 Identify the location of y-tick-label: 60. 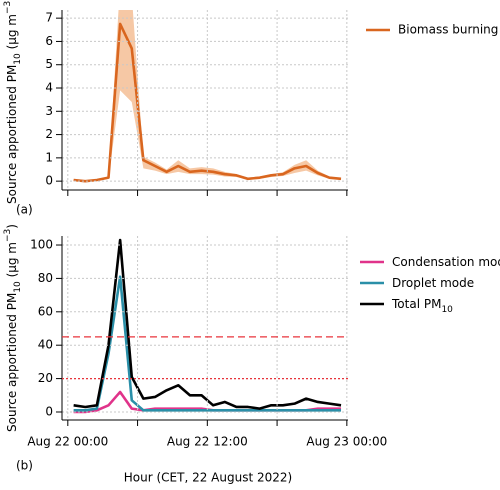
(45, 311).